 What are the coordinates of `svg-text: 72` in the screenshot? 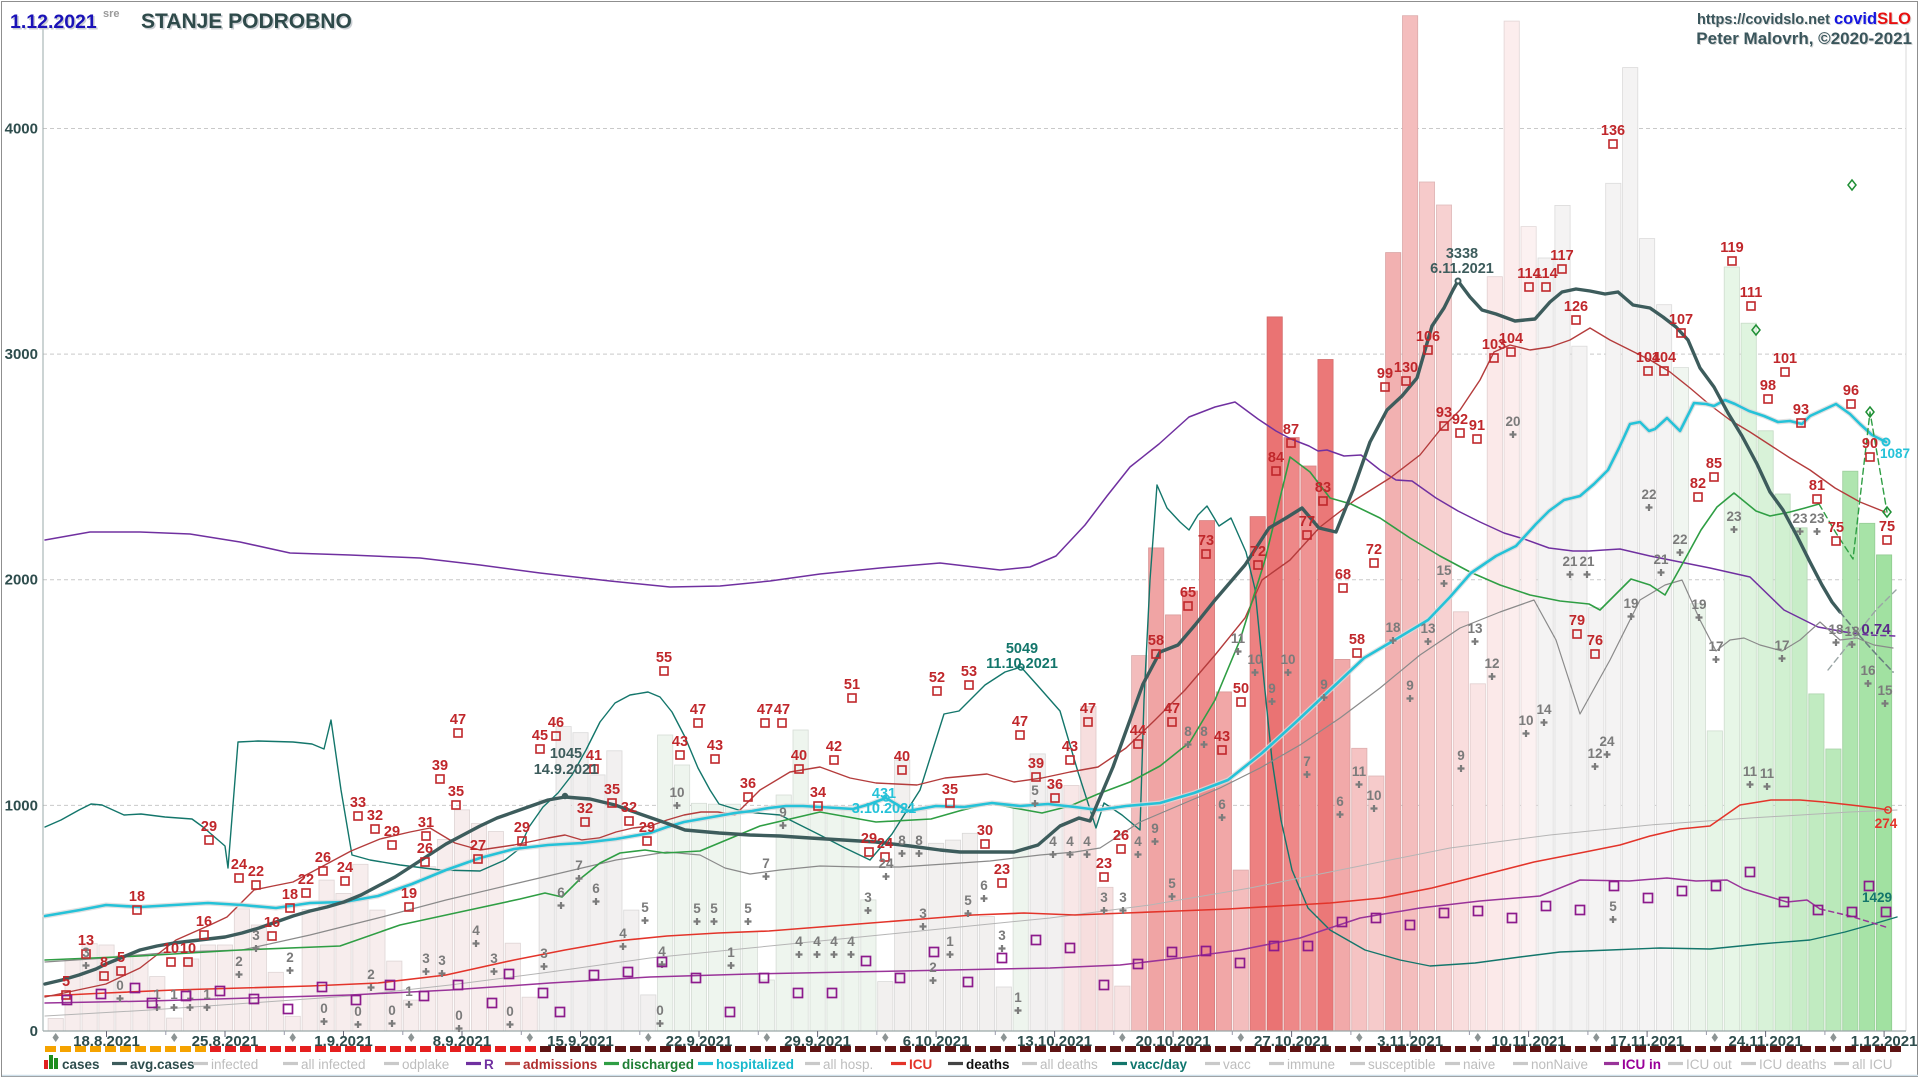 It's located at (1374, 550).